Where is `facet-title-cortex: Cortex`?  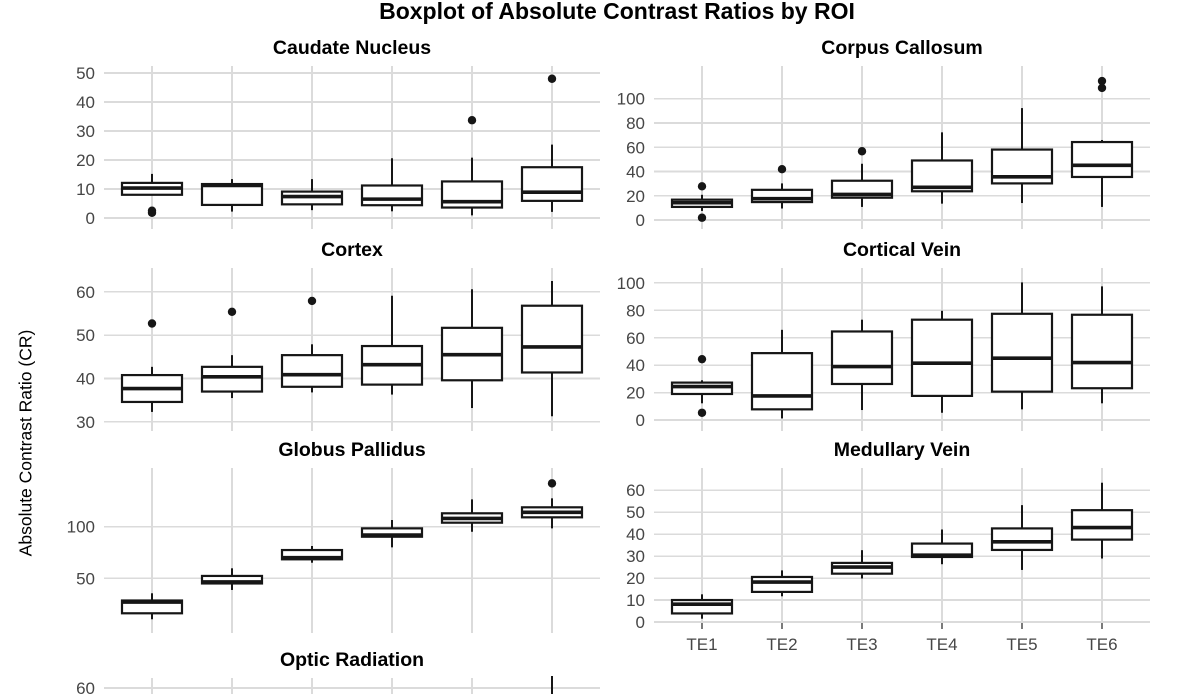
facet-title-cortex: Cortex is located at coordinates (352, 250).